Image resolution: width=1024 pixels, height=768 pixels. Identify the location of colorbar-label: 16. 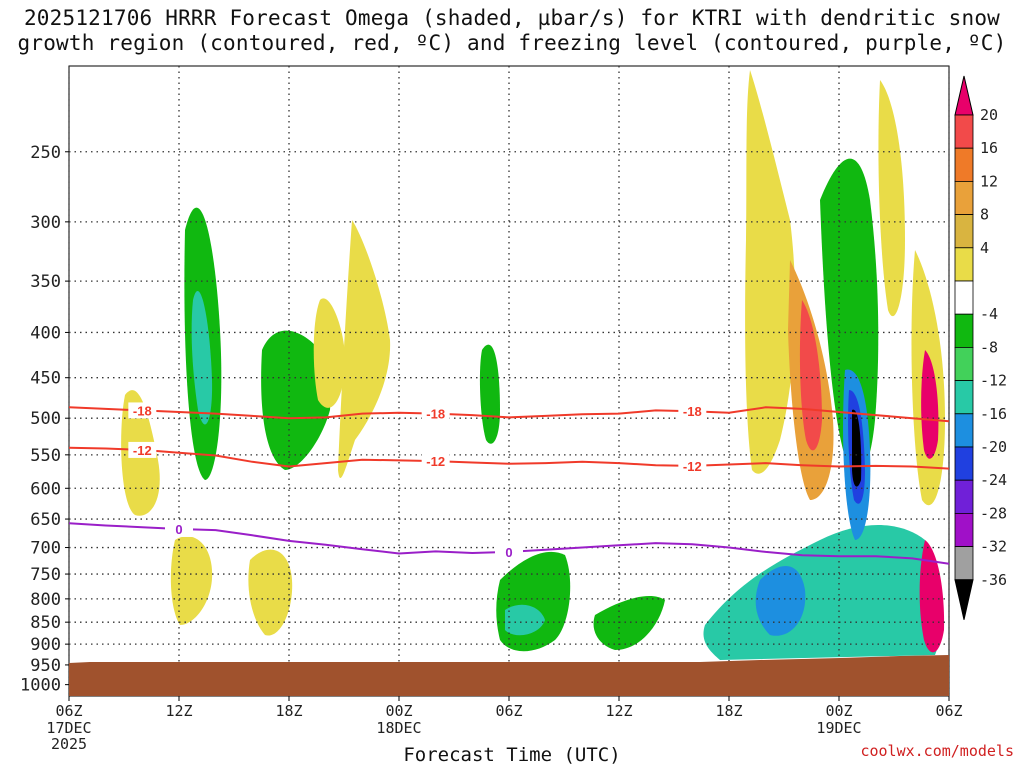
(989, 148).